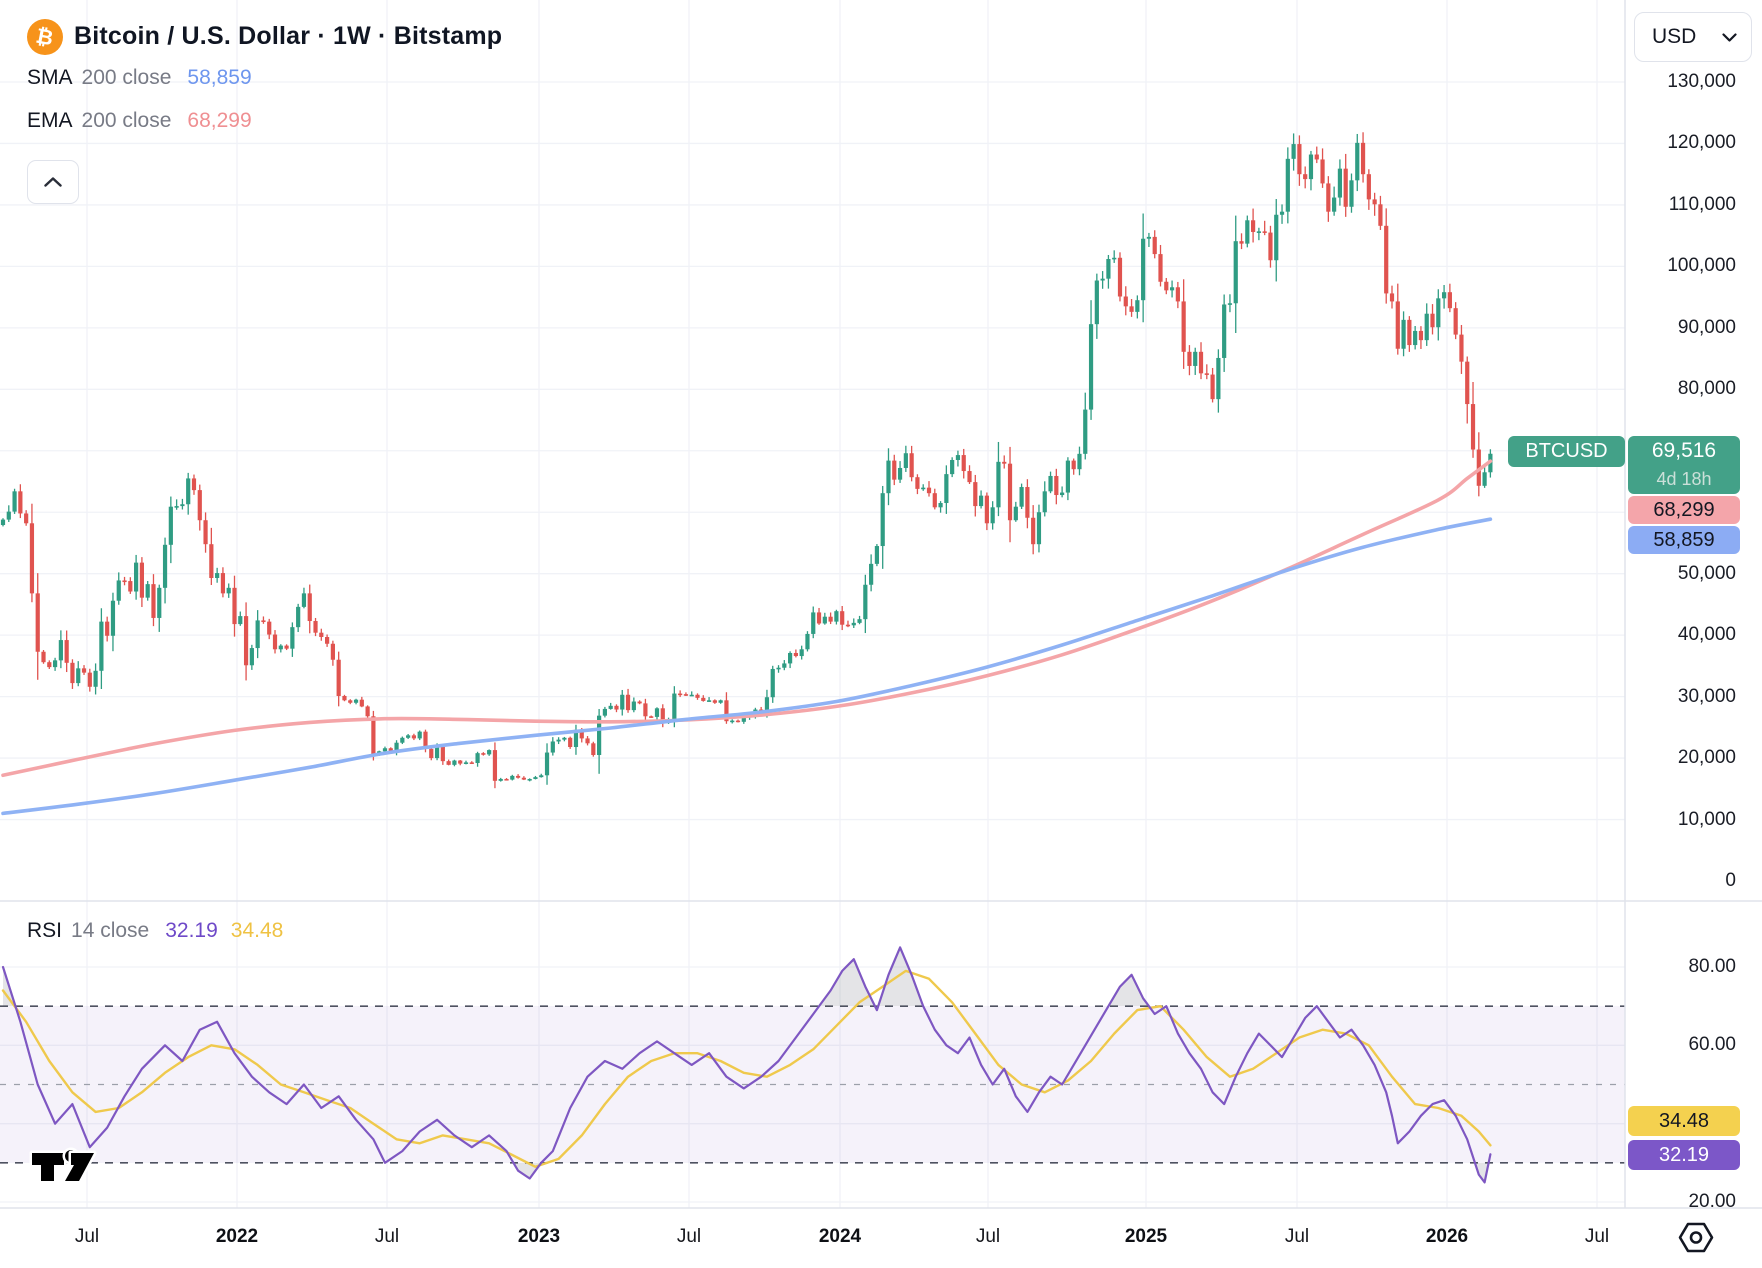 The image size is (1762, 1268). Describe the element at coordinates (1706, 573) in the screenshot. I see `price-tick: 50,000` at that location.